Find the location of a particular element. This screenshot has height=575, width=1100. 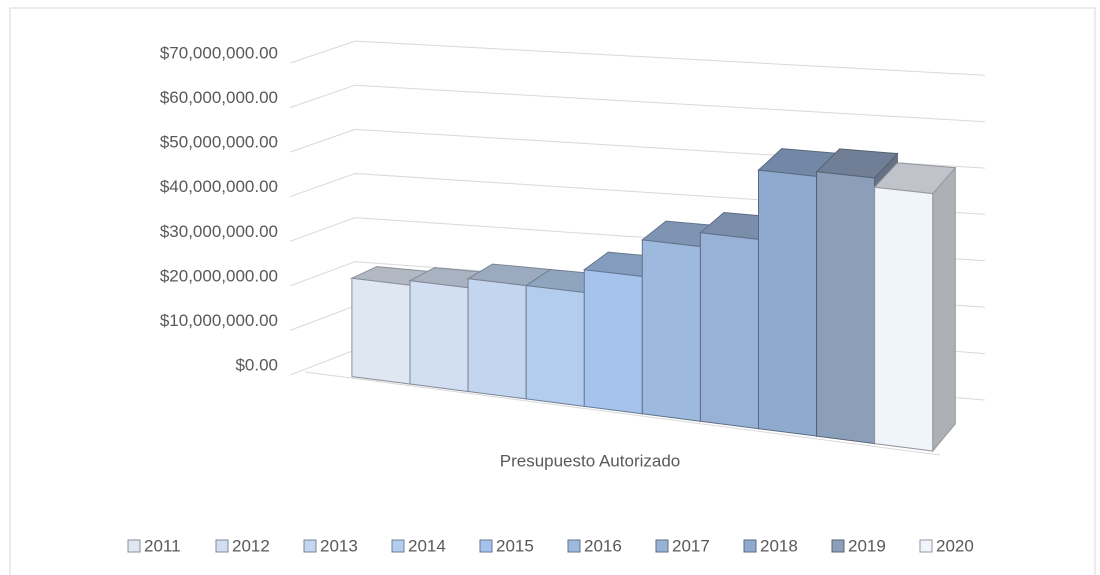

legend-label: 2016 is located at coordinates (603, 545).